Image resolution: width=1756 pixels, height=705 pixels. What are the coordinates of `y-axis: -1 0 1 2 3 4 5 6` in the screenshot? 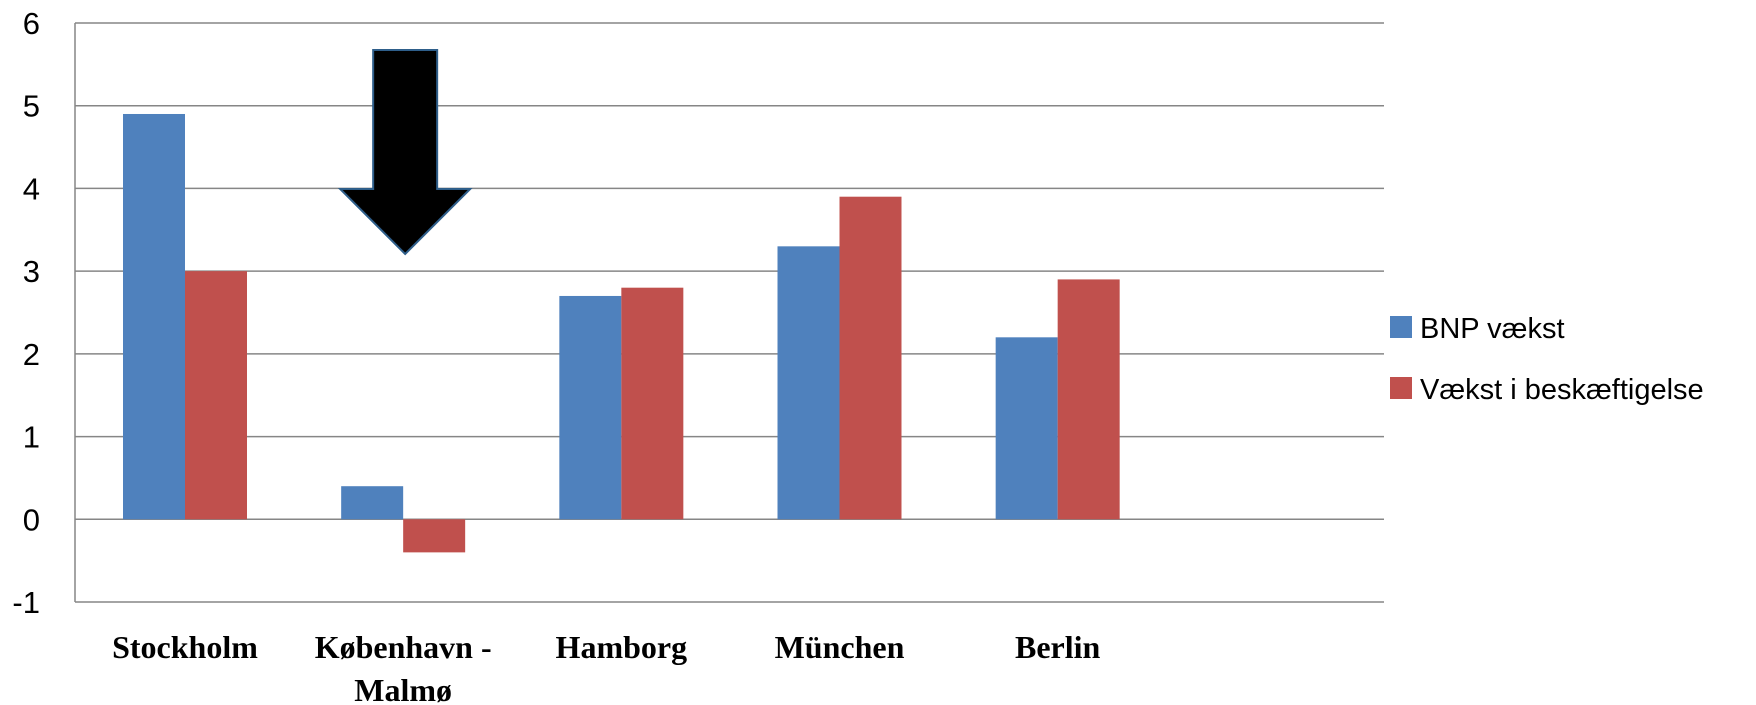 It's located at (44, 313).